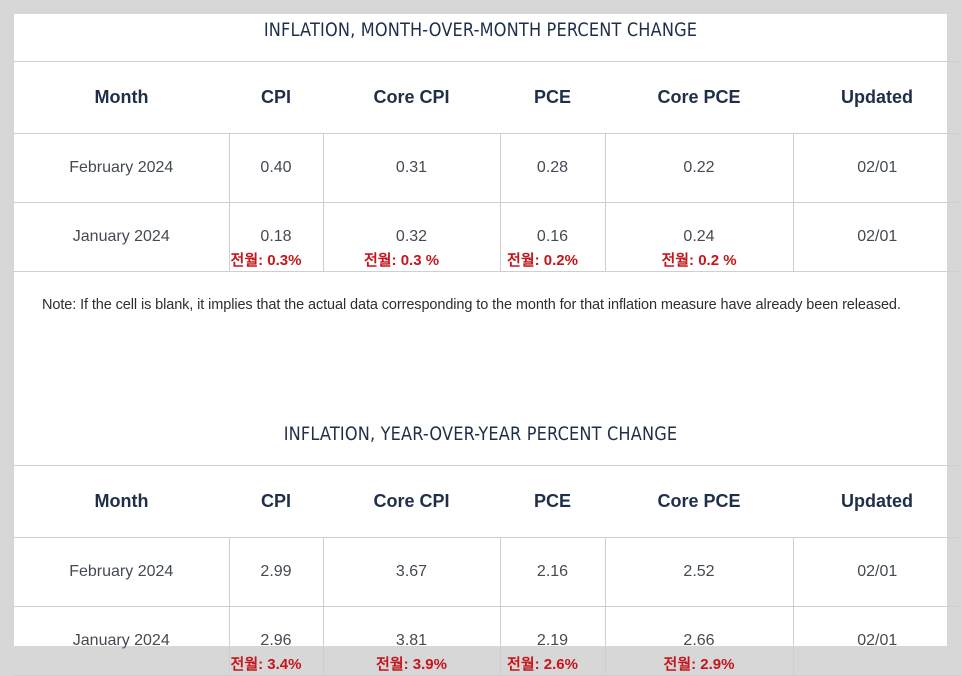 The height and width of the screenshot is (676, 962). I want to click on cpi-cell: 2.96 전월: 3.4%, so click(275, 641).